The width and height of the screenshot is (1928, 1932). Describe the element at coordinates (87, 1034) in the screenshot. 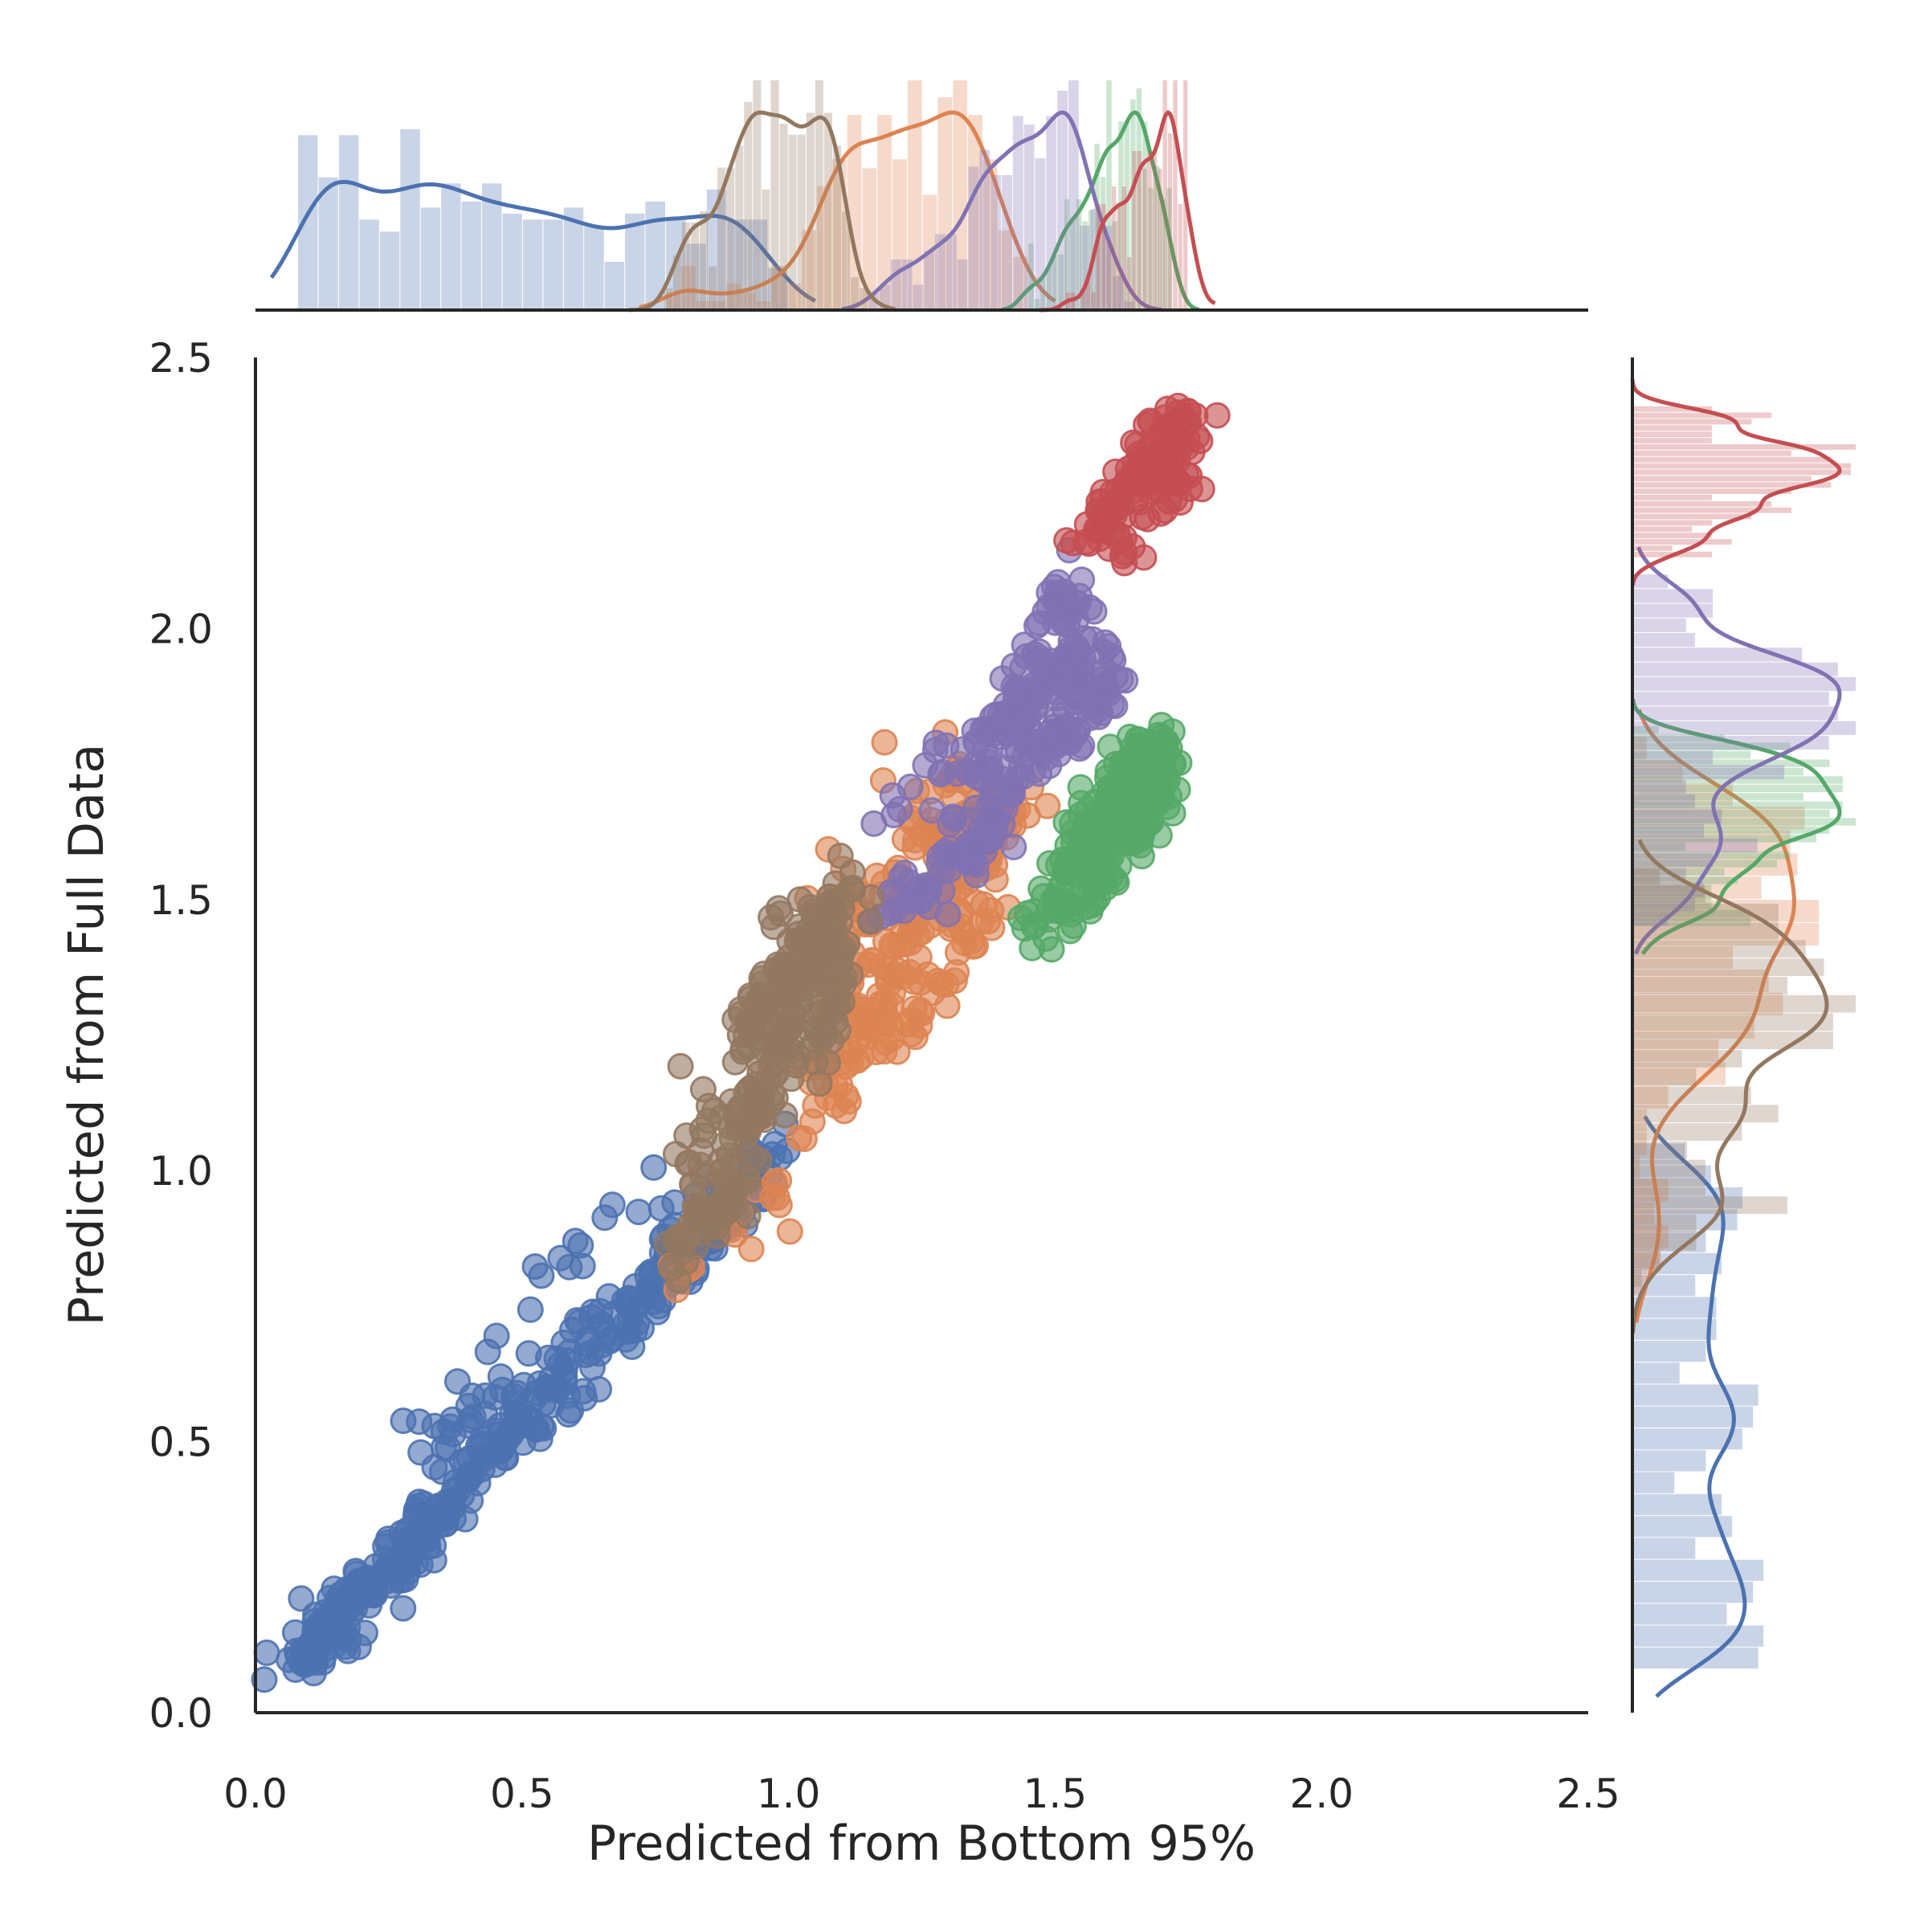

I see `y-axis-title: Predicted from Full Data` at that location.